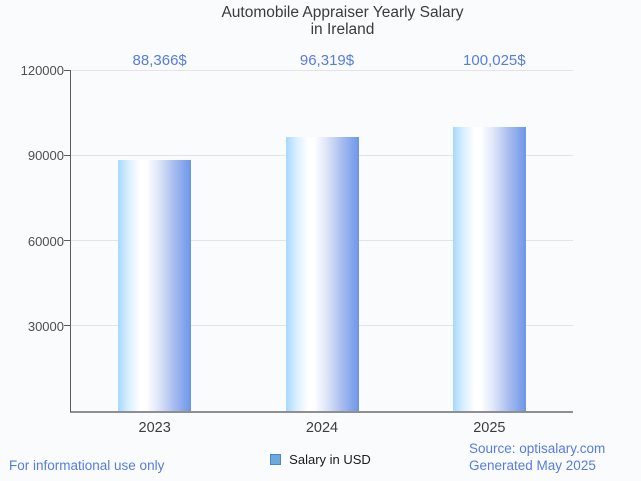 Image resolution: width=641 pixels, height=481 pixels. I want to click on disclaimer-text: For informational use only, so click(87, 465).